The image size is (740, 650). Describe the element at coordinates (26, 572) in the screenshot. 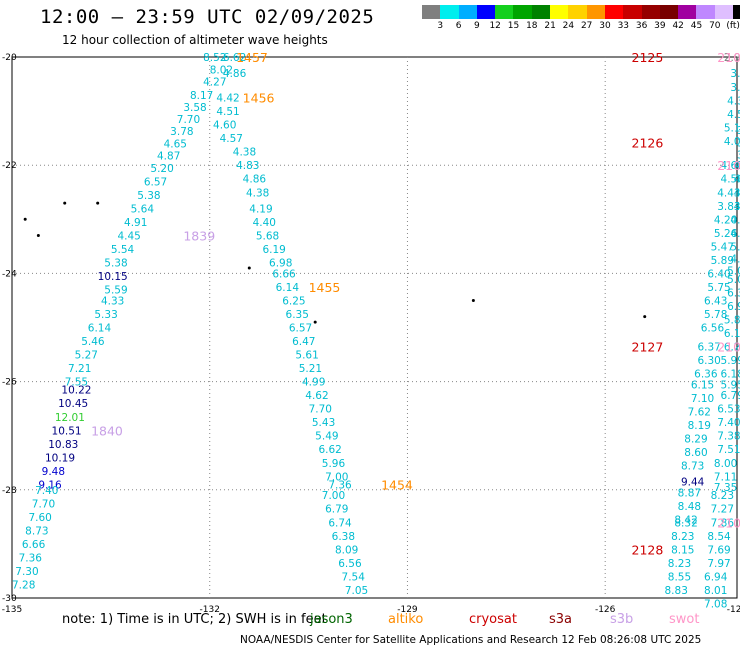

I see `swh-value-label: 7.30` at that location.